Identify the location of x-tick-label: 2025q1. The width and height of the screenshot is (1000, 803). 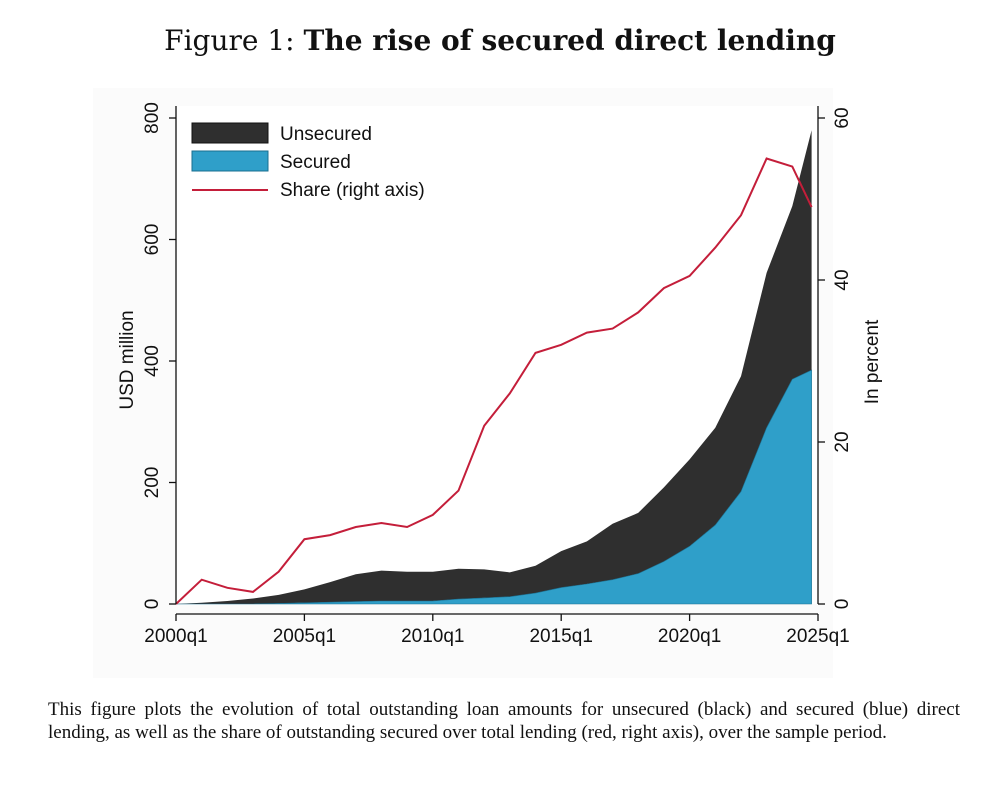
(817, 636).